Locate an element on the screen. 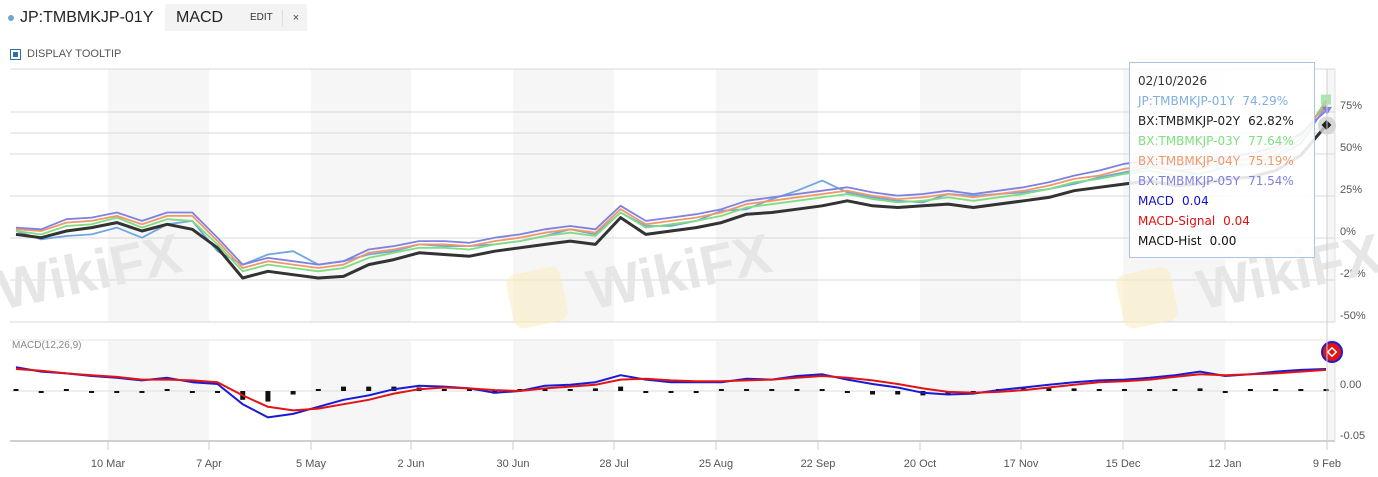  tooltip-row-value: 71.54% is located at coordinates (1271, 181).